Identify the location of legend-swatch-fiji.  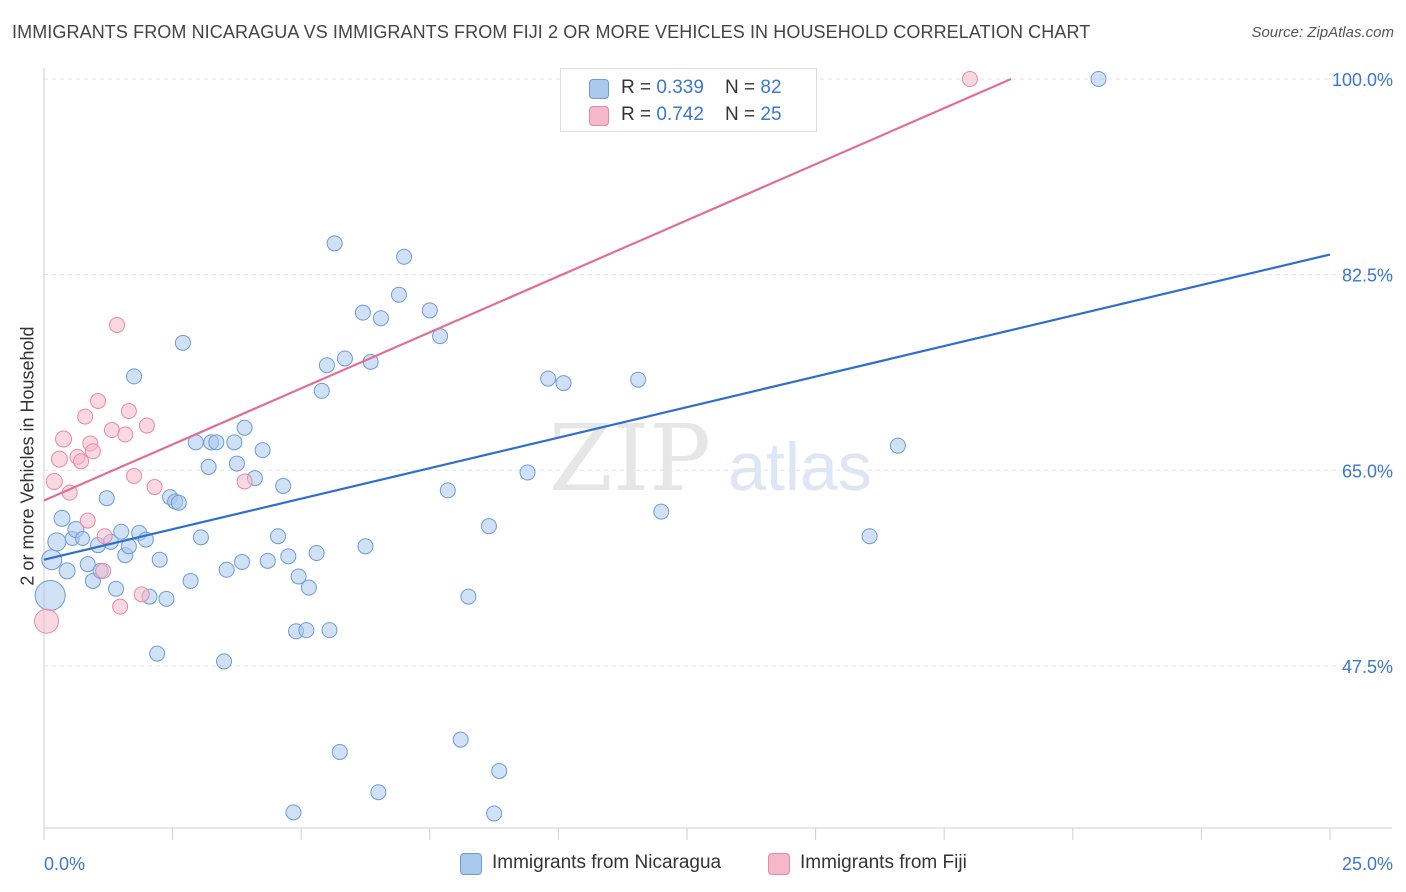
(599, 116).